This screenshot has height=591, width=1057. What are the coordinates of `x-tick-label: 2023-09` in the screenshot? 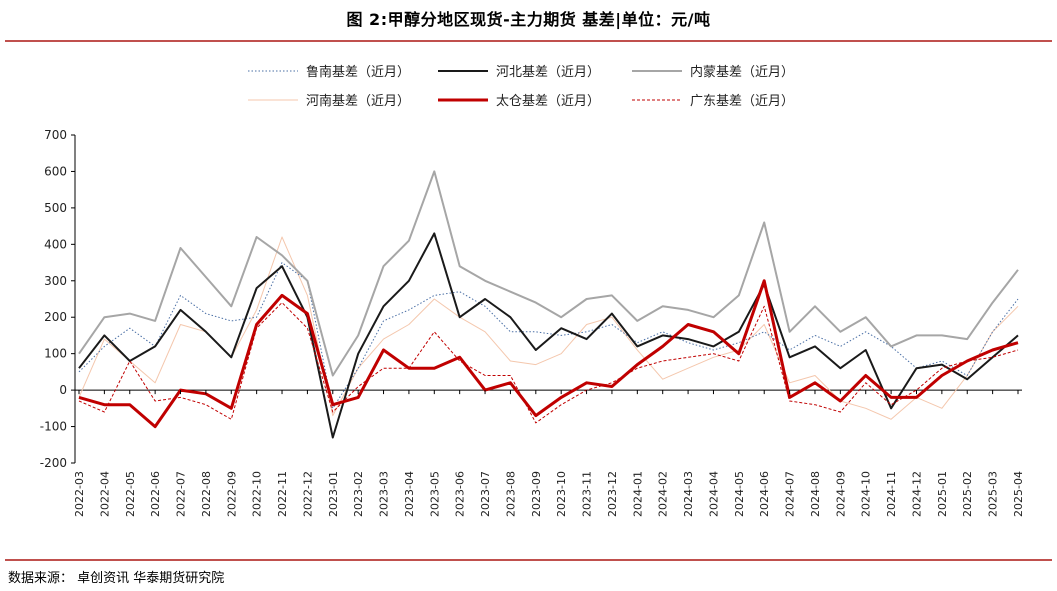 It's located at (536, 494).